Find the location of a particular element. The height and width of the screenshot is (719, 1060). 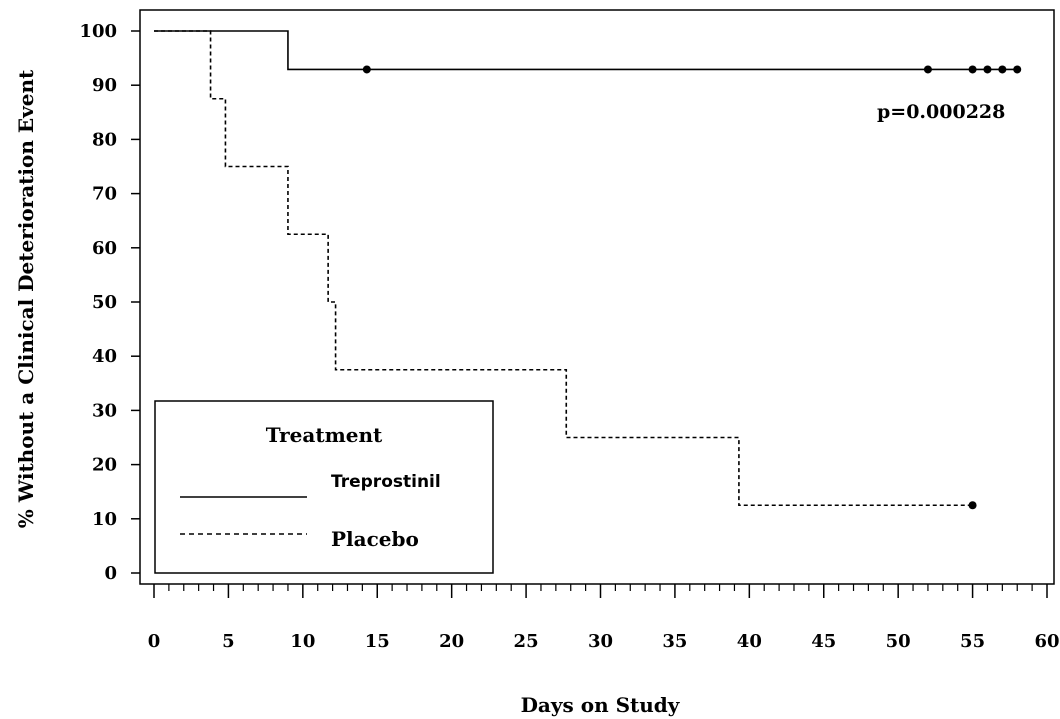

legend-title: Treatment is located at coordinates (324, 435).